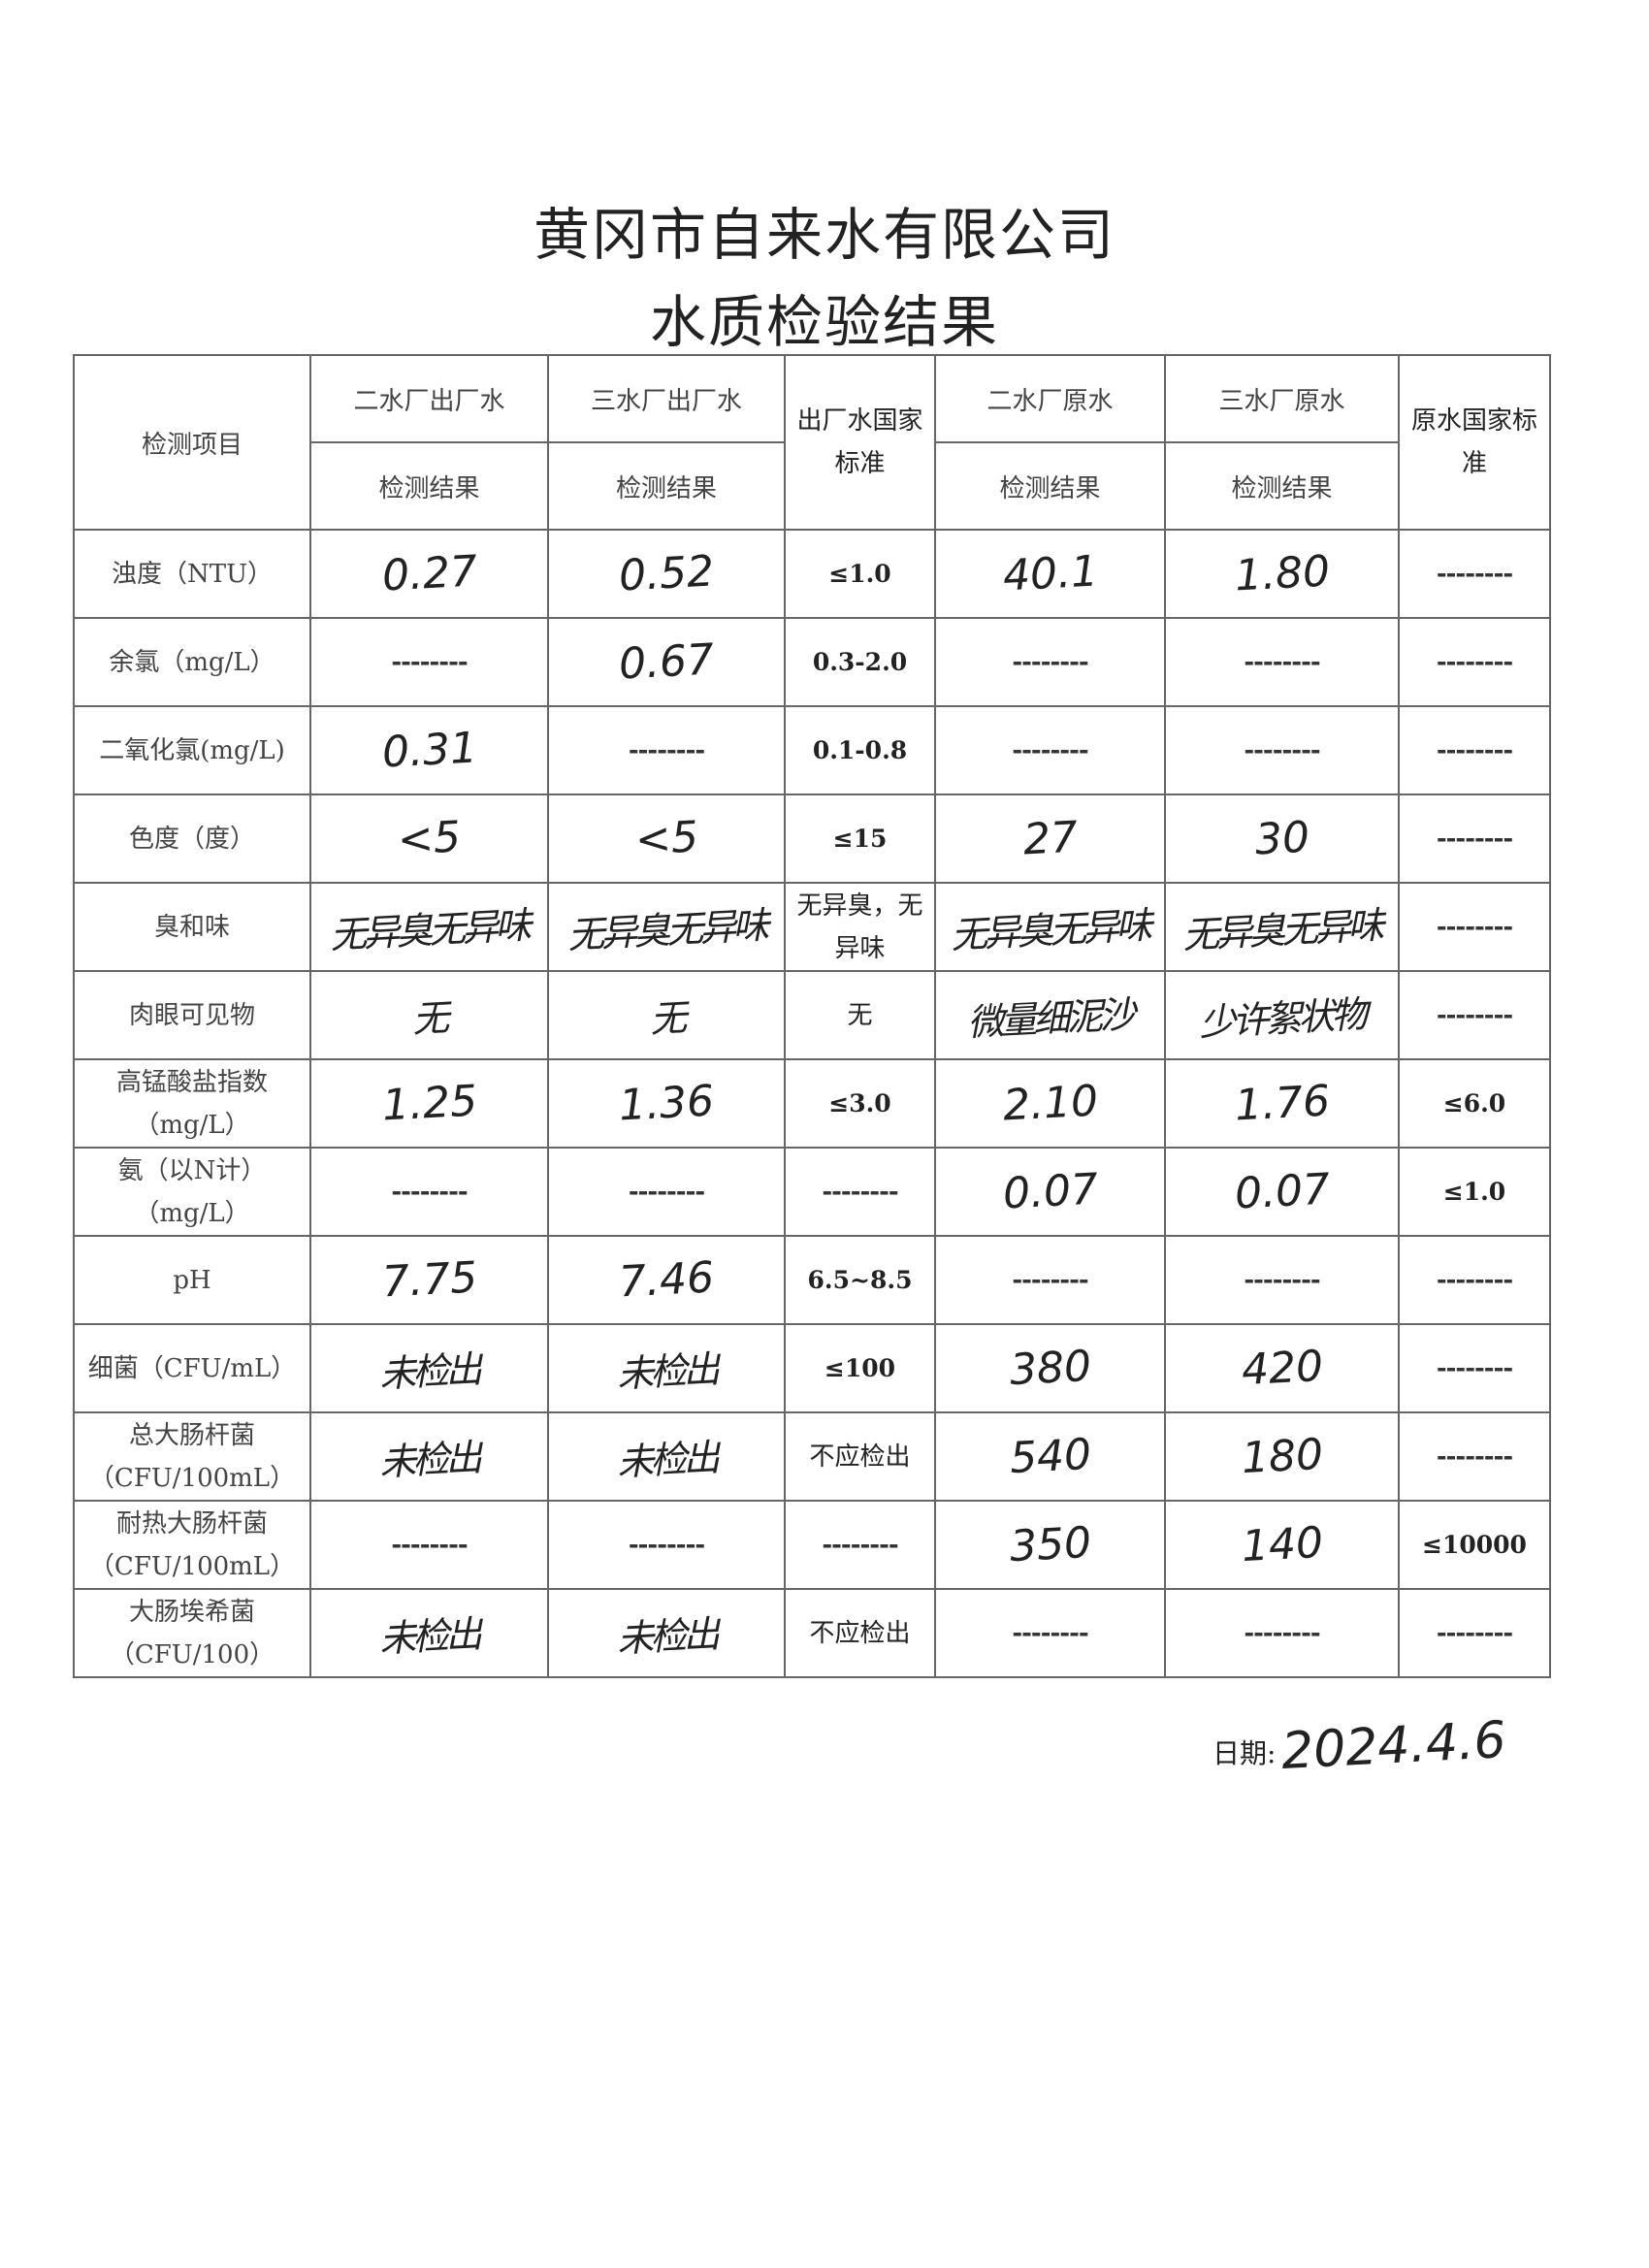  I want to click on result-col3-text: 540, so click(1050, 1456).